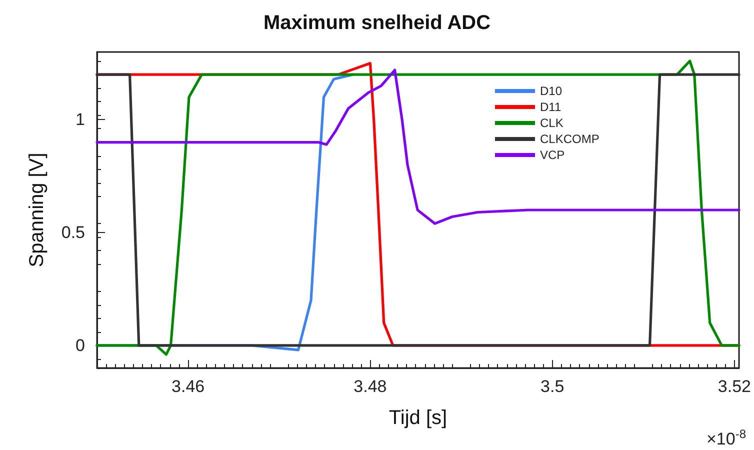 Image resolution: width=754 pixels, height=450 pixels. I want to click on legend-label: VCP, so click(552, 155).